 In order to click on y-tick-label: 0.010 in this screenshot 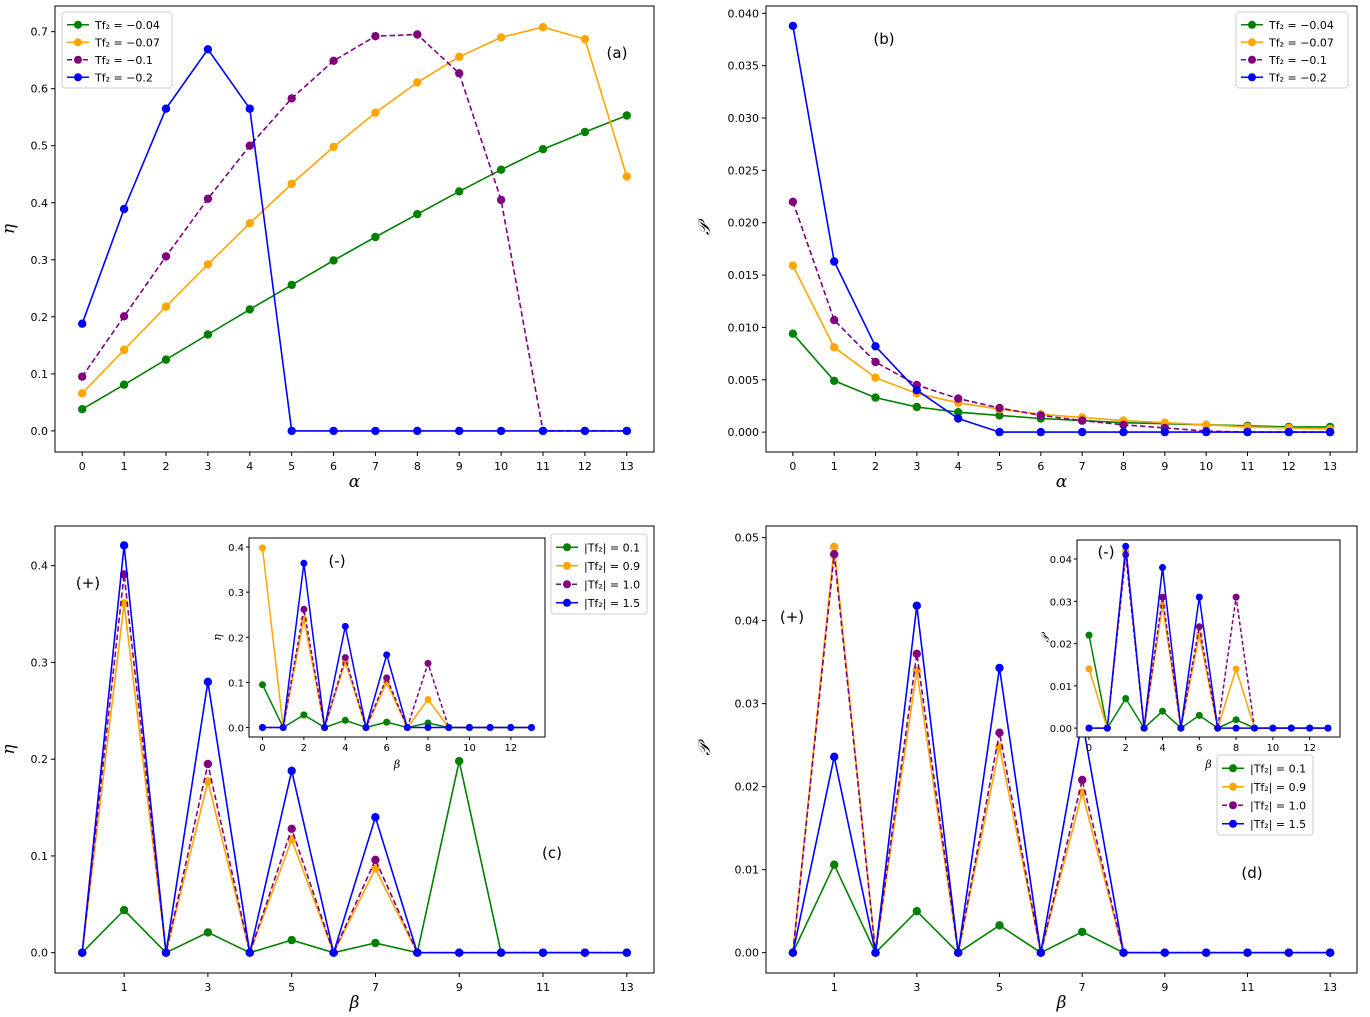, I will do `click(744, 327)`.